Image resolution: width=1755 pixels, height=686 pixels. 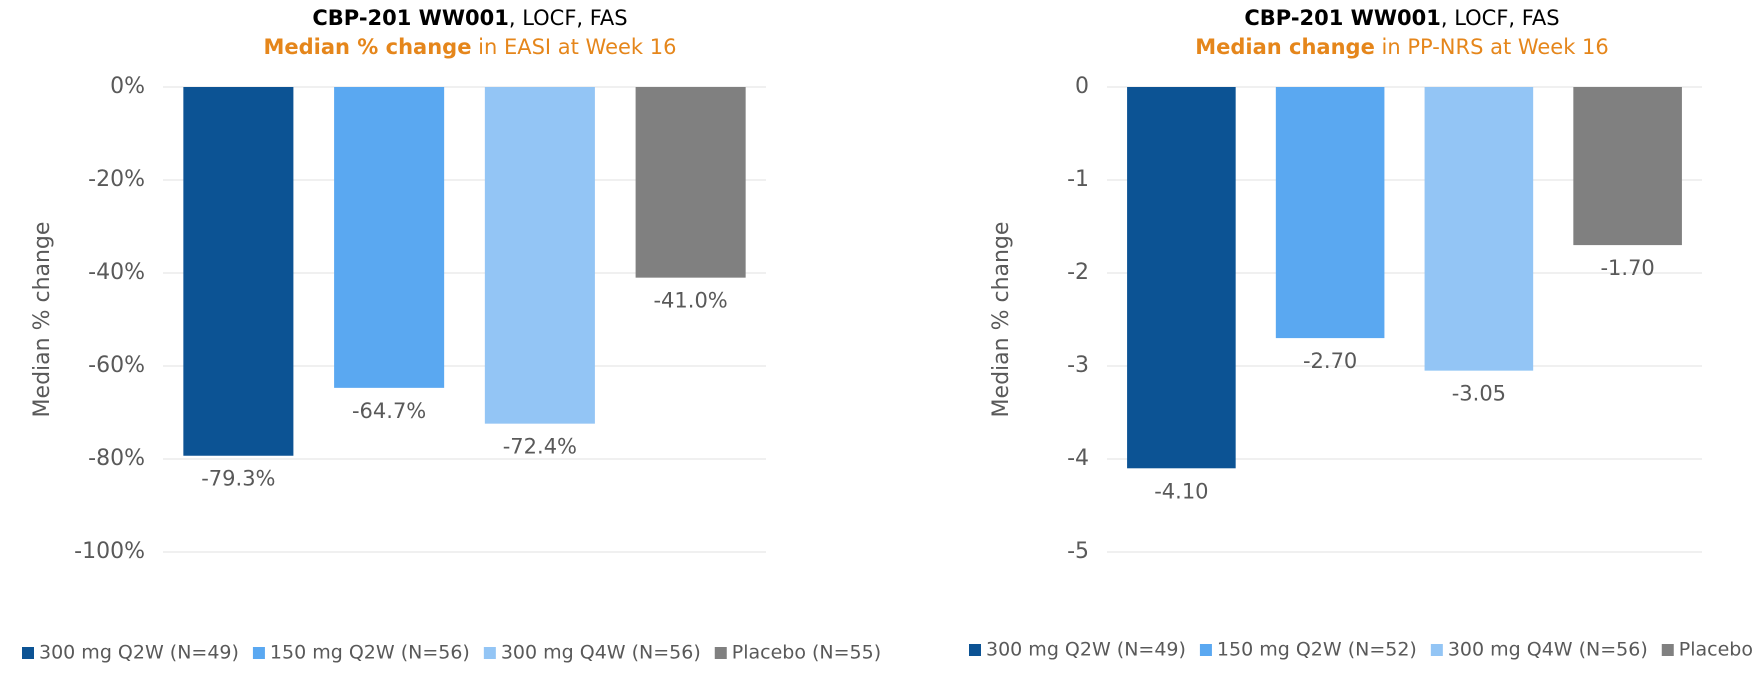 What do you see at coordinates (116, 365) in the screenshot?
I see `y-tick-label: -60%` at bounding box center [116, 365].